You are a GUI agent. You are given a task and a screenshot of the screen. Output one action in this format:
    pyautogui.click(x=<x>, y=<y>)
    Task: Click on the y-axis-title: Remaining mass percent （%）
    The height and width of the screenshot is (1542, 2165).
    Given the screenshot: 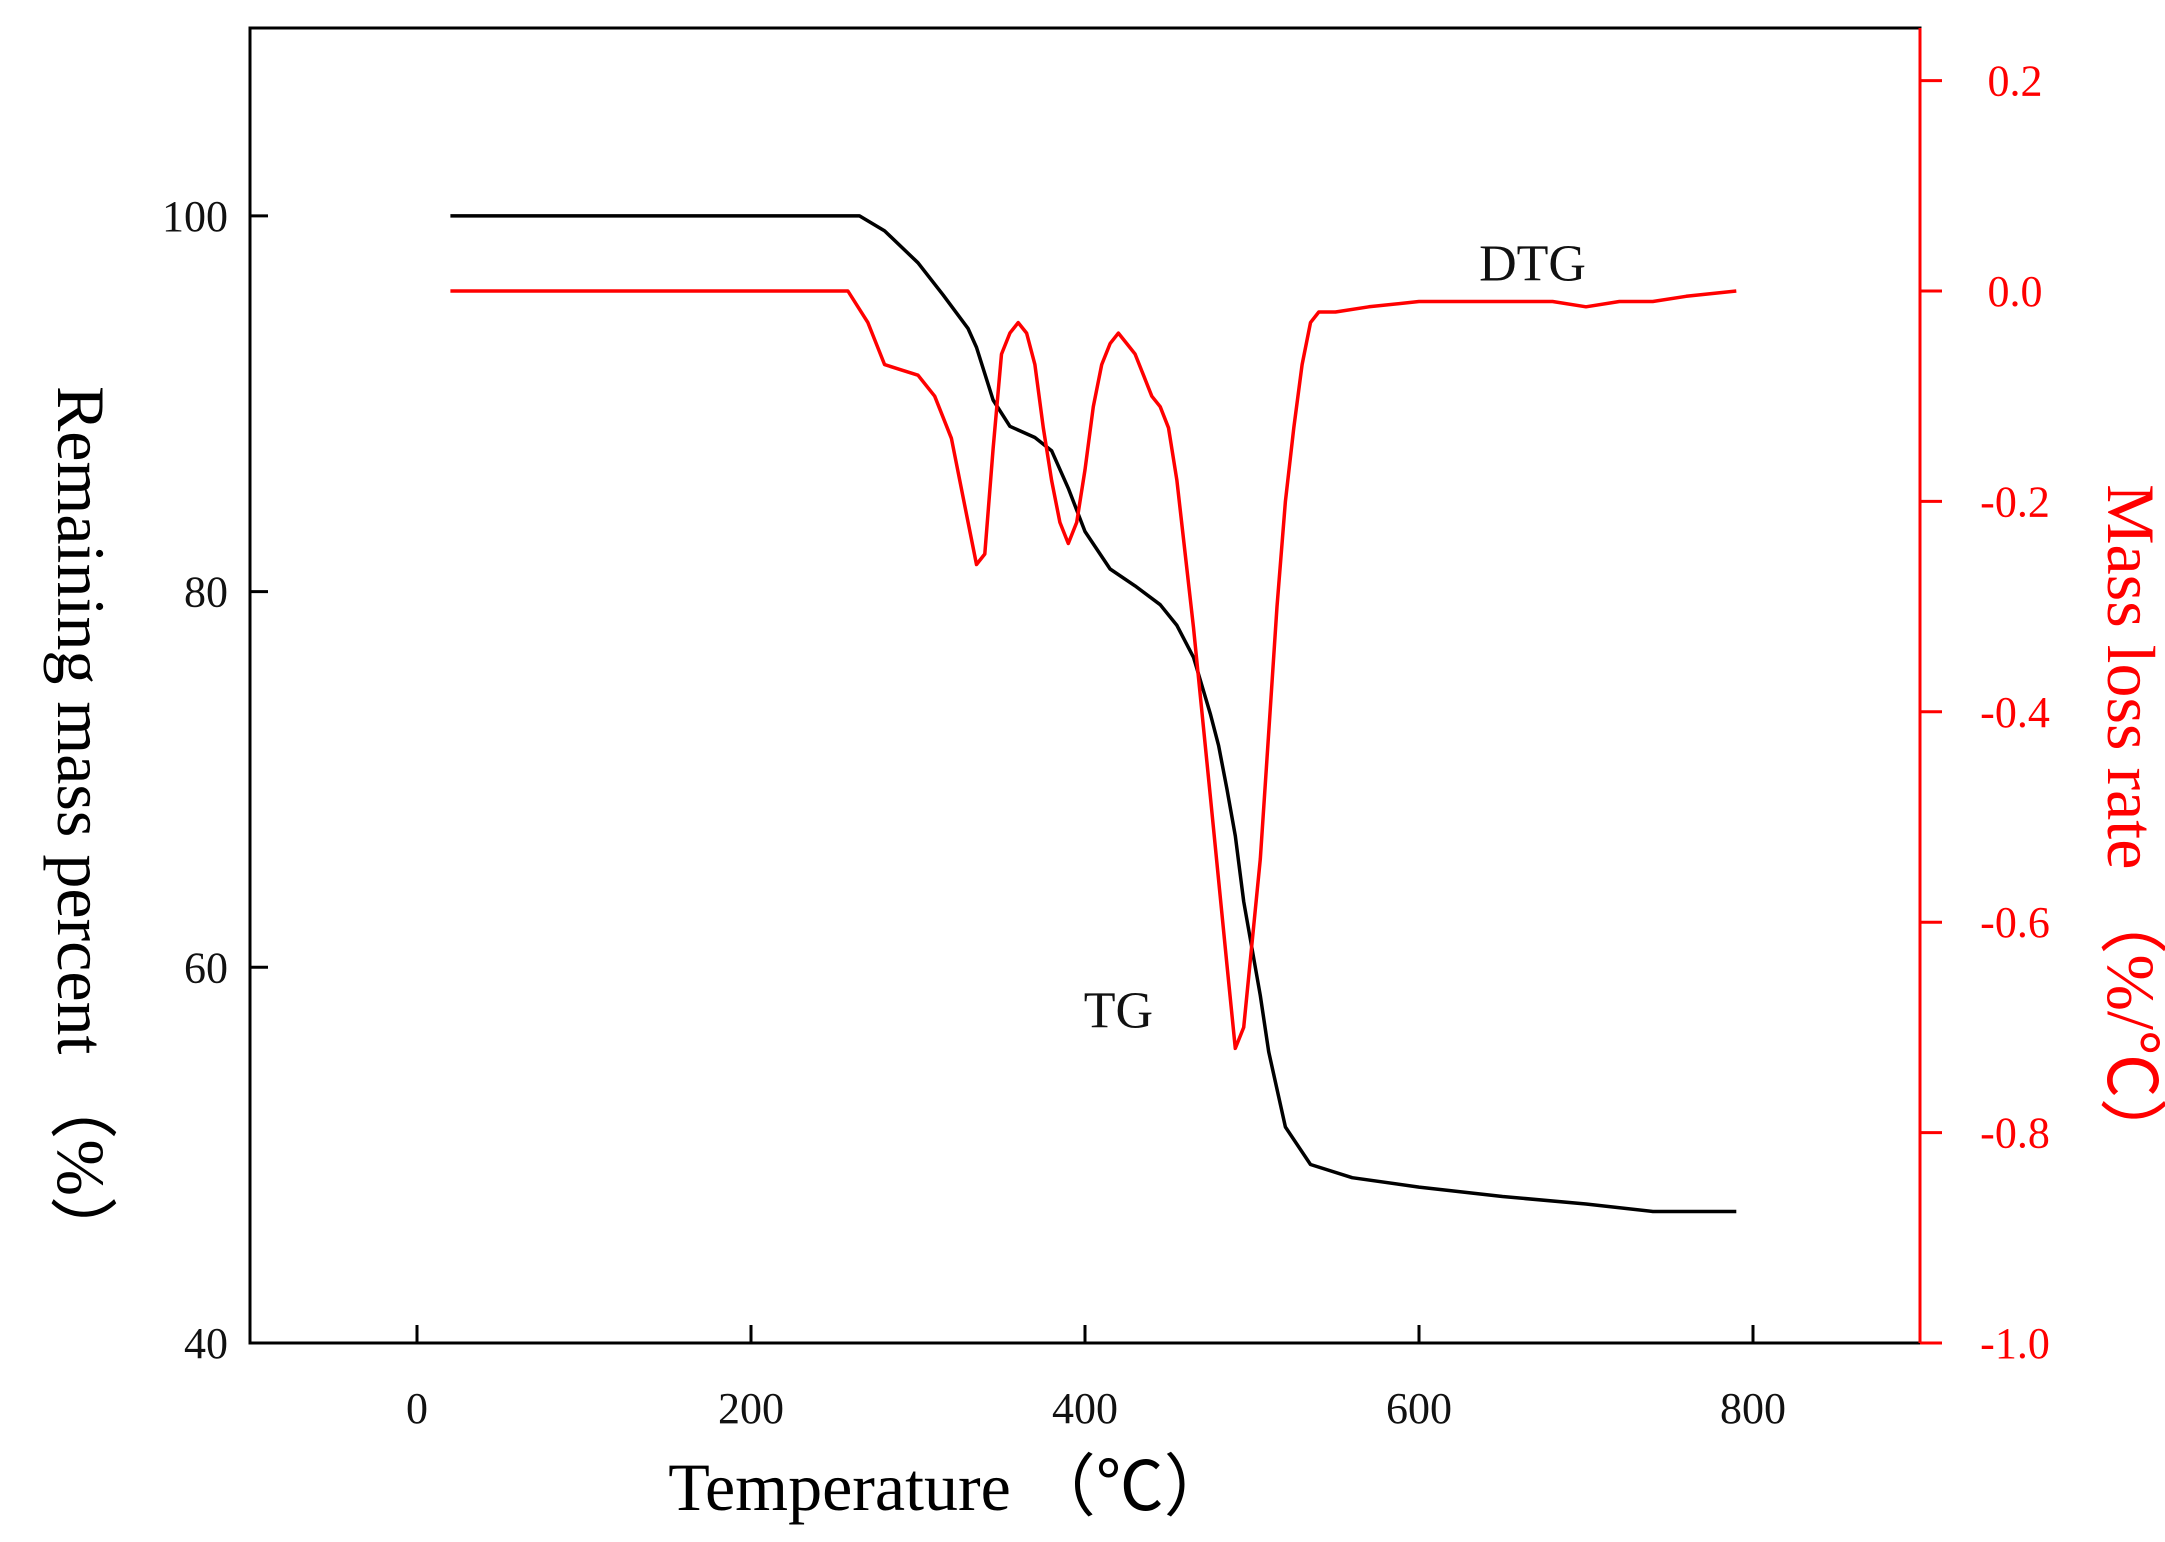 What is the action you would take?
    pyautogui.click(x=81, y=825)
    